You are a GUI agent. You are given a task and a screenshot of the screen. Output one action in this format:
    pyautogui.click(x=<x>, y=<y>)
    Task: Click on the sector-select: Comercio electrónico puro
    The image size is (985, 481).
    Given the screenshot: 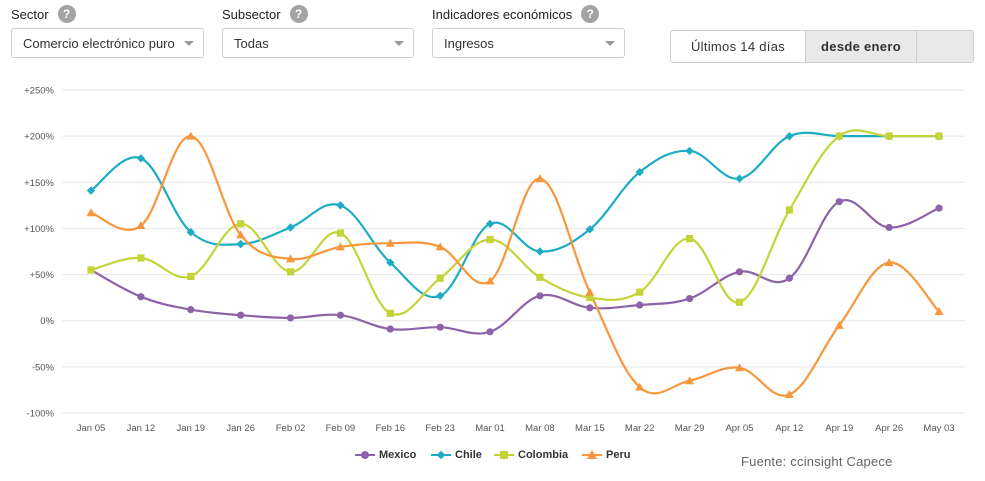 What is the action you would take?
    pyautogui.click(x=107, y=43)
    